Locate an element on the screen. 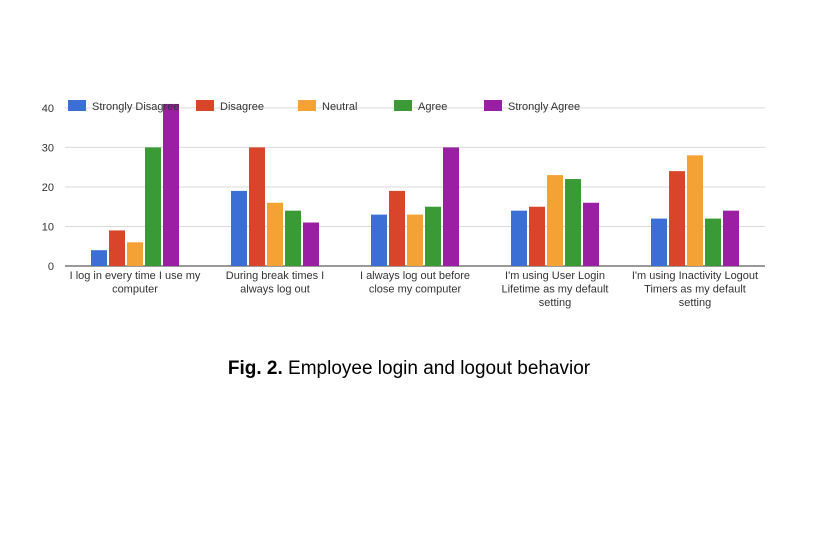 The height and width of the screenshot is (558, 818). y-tick-label: 10 is located at coordinates (48, 227).